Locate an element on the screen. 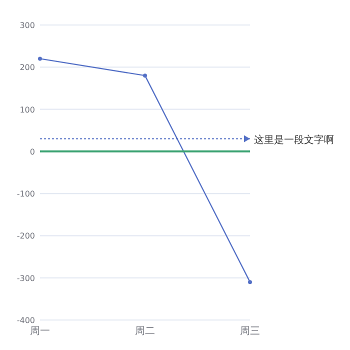 This screenshot has width=350, height=350. y-tick-label: -200 is located at coordinates (25, 236).